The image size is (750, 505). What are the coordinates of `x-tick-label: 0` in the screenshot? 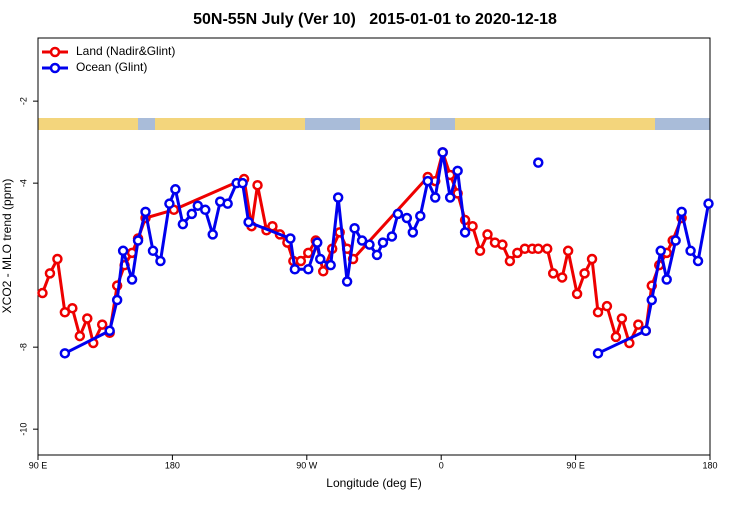 It's located at (441, 465).